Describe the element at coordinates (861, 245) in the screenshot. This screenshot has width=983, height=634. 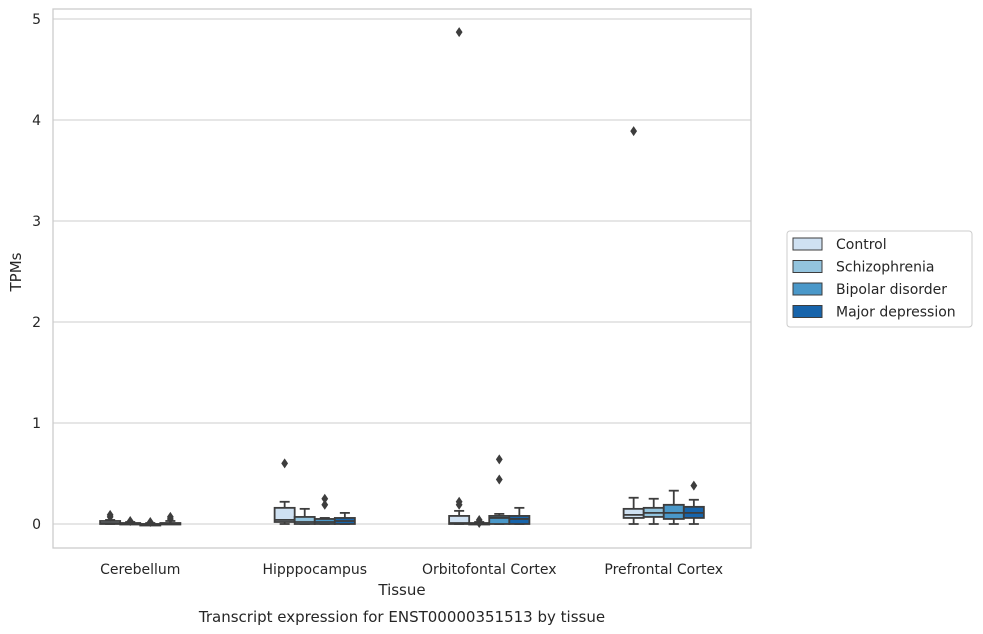
I see `legend-label: Control` at that location.